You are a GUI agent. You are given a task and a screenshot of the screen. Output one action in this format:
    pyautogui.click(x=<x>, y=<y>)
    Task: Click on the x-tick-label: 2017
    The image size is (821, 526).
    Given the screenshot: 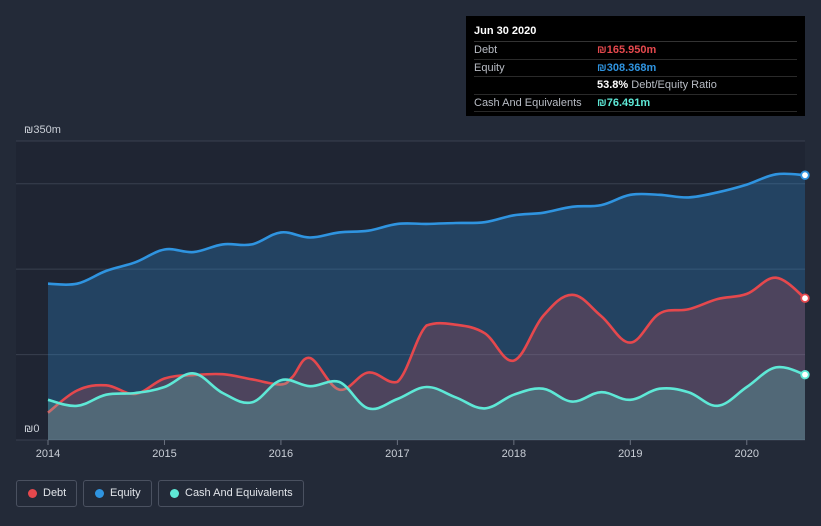 What is the action you would take?
    pyautogui.click(x=397, y=454)
    